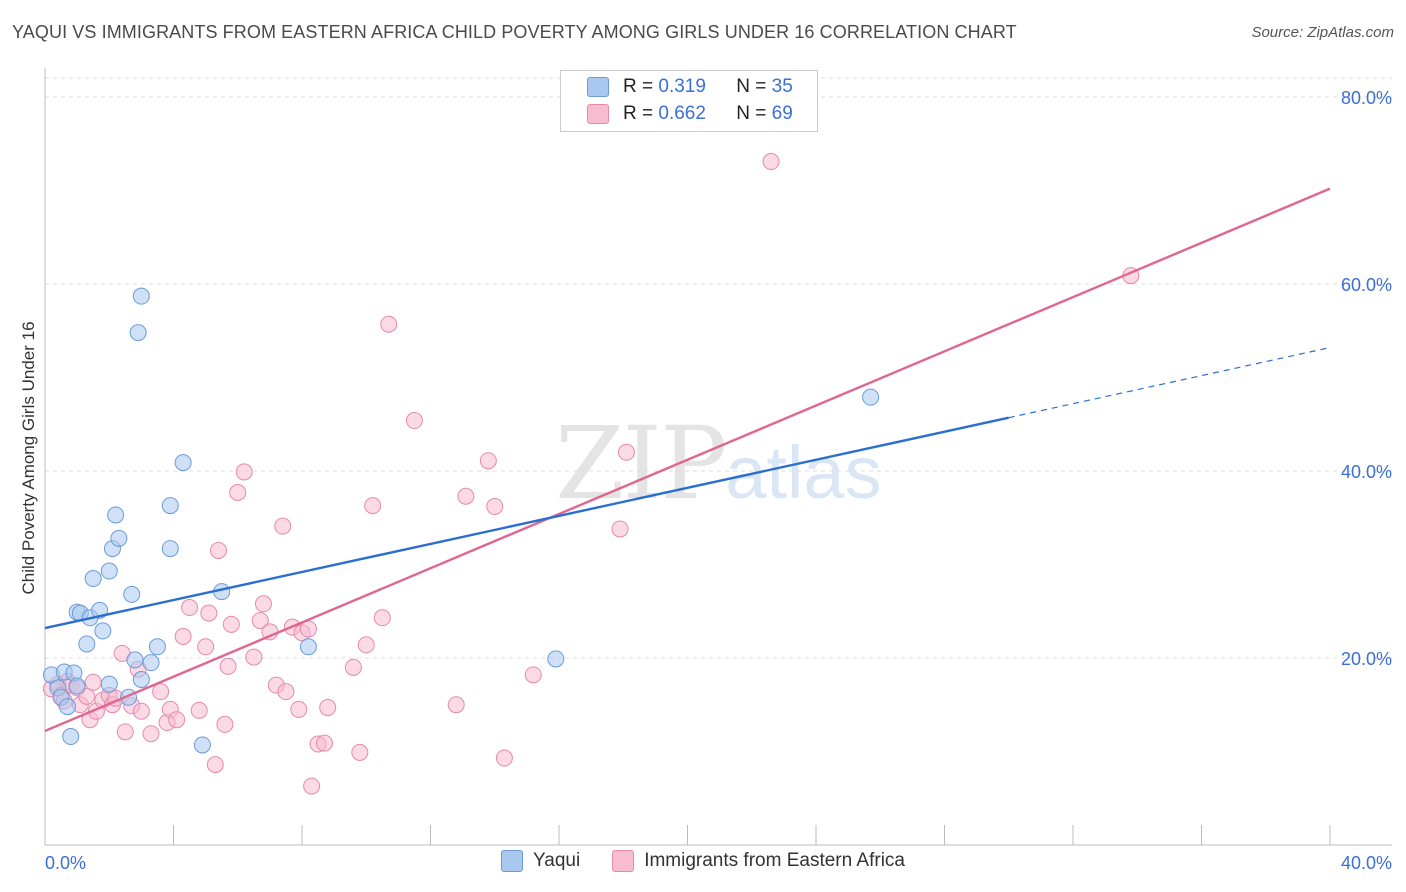 This screenshot has width=1406, height=892. What do you see at coordinates (1322, 32) in the screenshot?
I see `source-credit: Source: ZipAtlas.com` at bounding box center [1322, 32].